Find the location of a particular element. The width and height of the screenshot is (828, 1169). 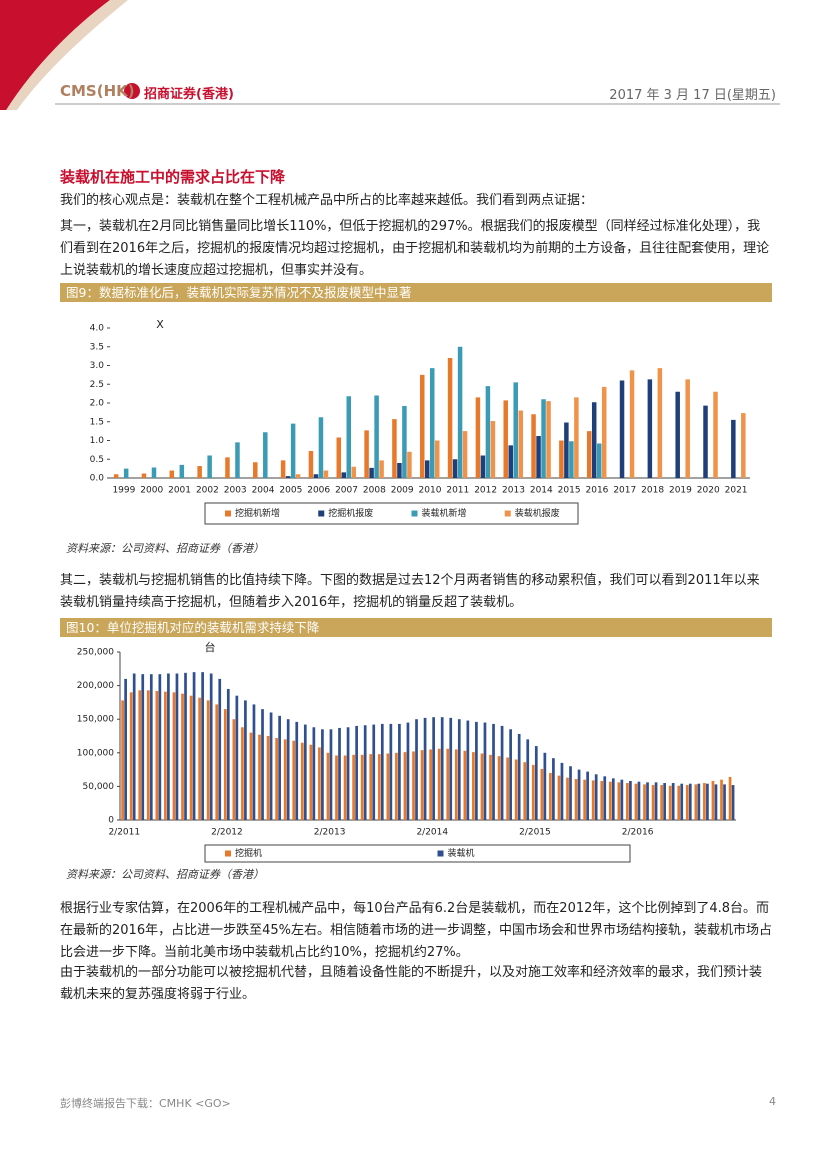

y-tick-label: 1.5 is located at coordinates (97, 422).